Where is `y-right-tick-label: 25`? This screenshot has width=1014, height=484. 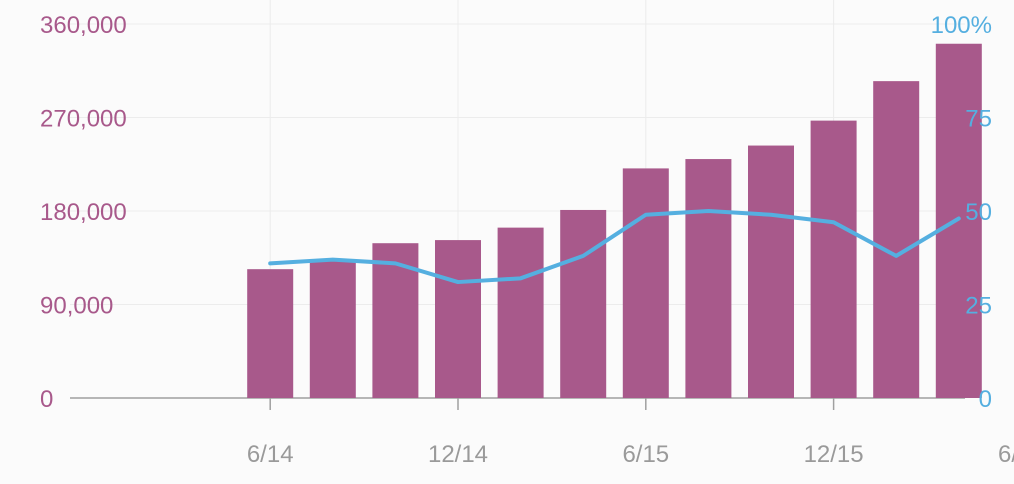
y-right-tick-label: 25 is located at coordinates (978, 306).